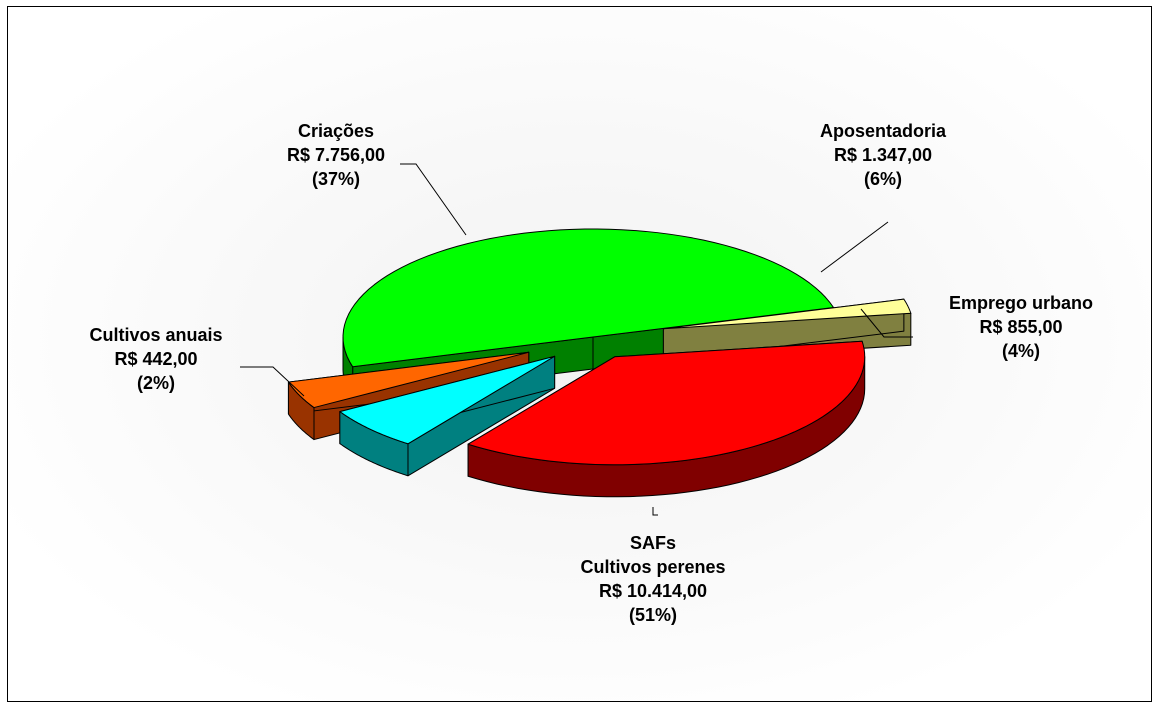 Image resolution: width=1158 pixels, height=706 pixels. What do you see at coordinates (1021, 351) in the screenshot?
I see `slice-label-percent-4: (4%)` at bounding box center [1021, 351].